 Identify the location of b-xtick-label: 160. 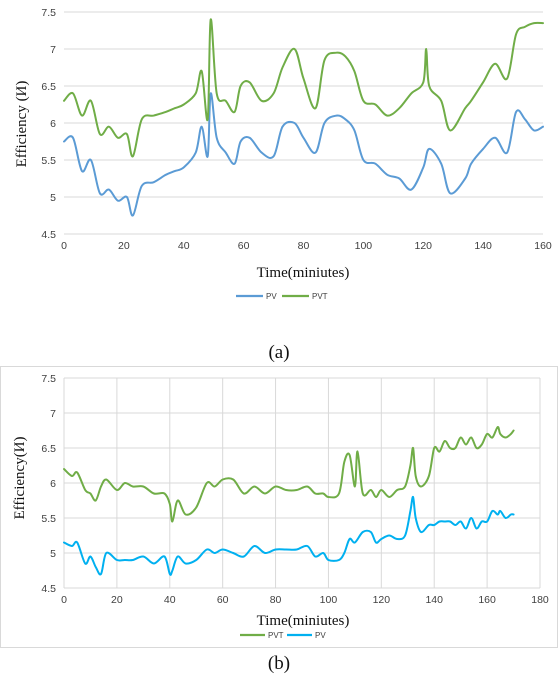
(487, 600).